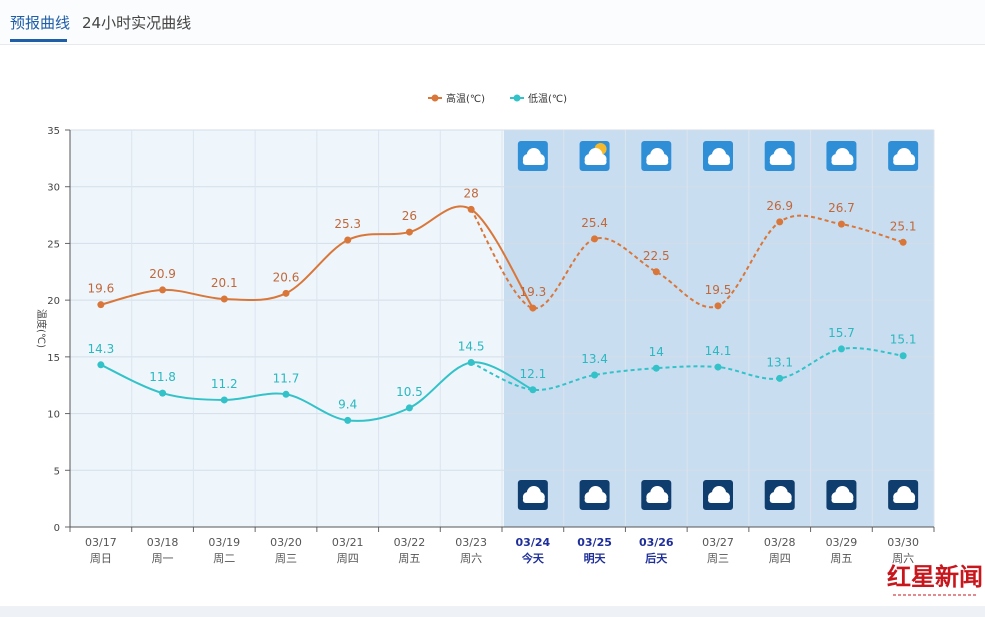 Image resolution: width=985 pixels, height=617 pixels. Describe the element at coordinates (903, 542) in the screenshot. I see `x-tick-date: 03/30` at that location.